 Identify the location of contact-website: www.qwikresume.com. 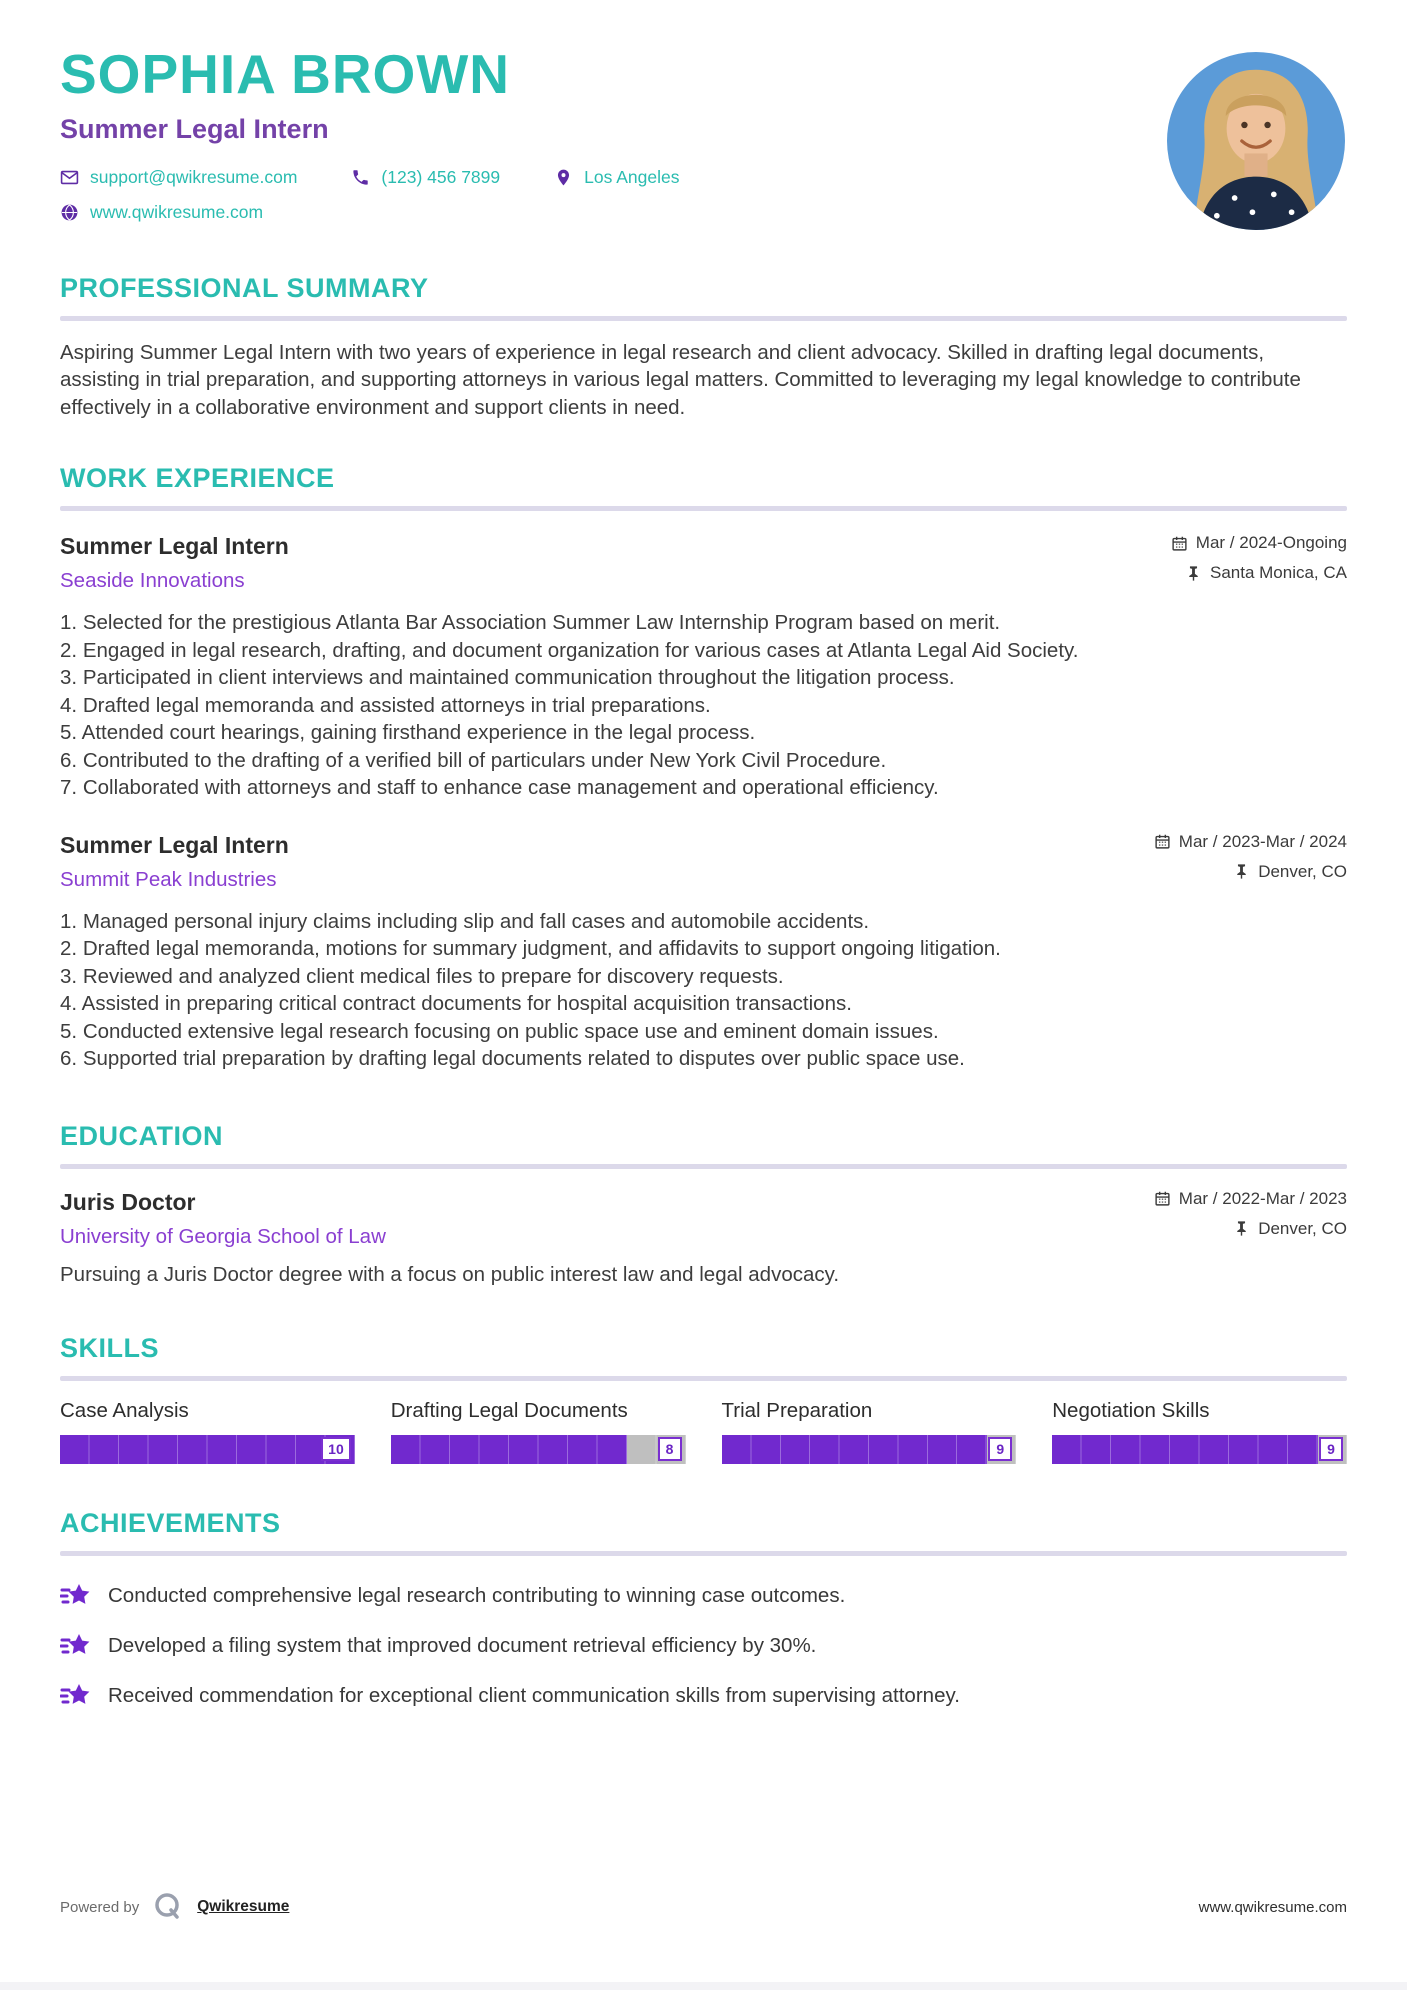
(161, 212).